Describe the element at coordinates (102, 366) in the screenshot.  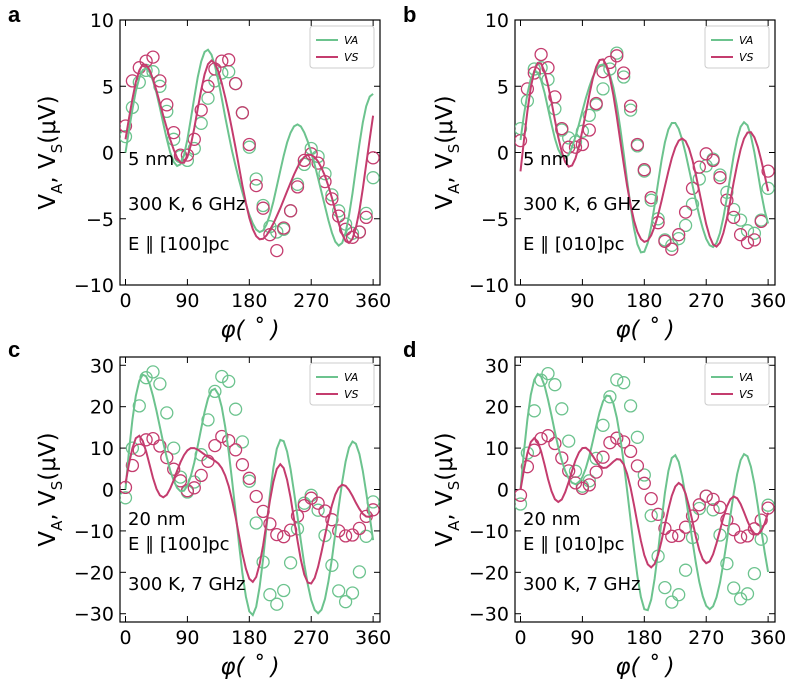
I see `y-tick-label: 30` at that location.